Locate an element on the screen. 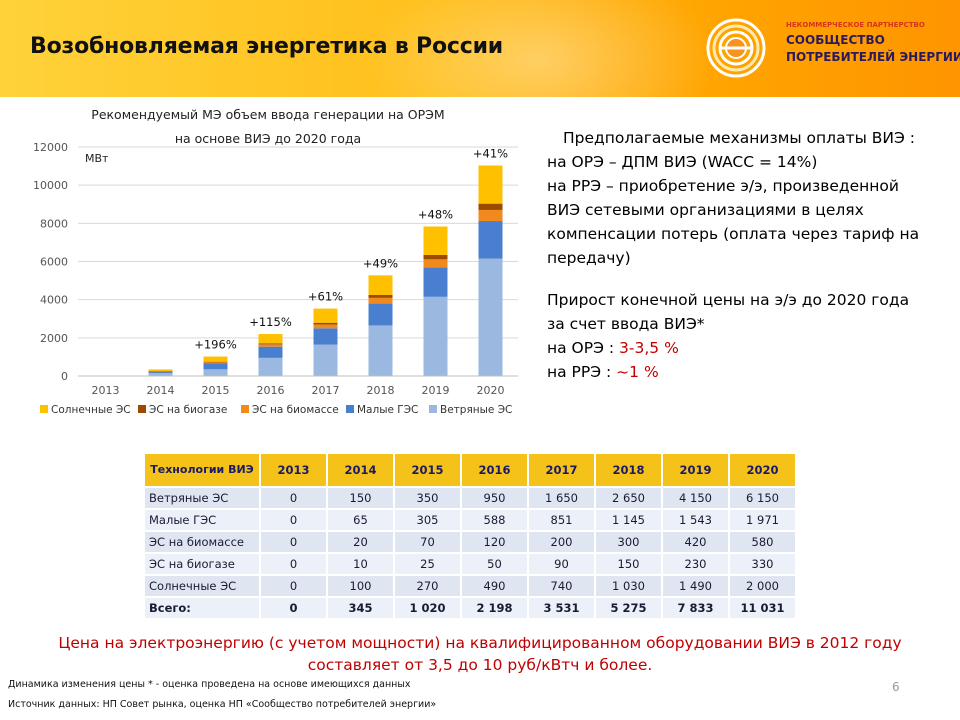  table-cell: 1 971 is located at coordinates (762, 520).